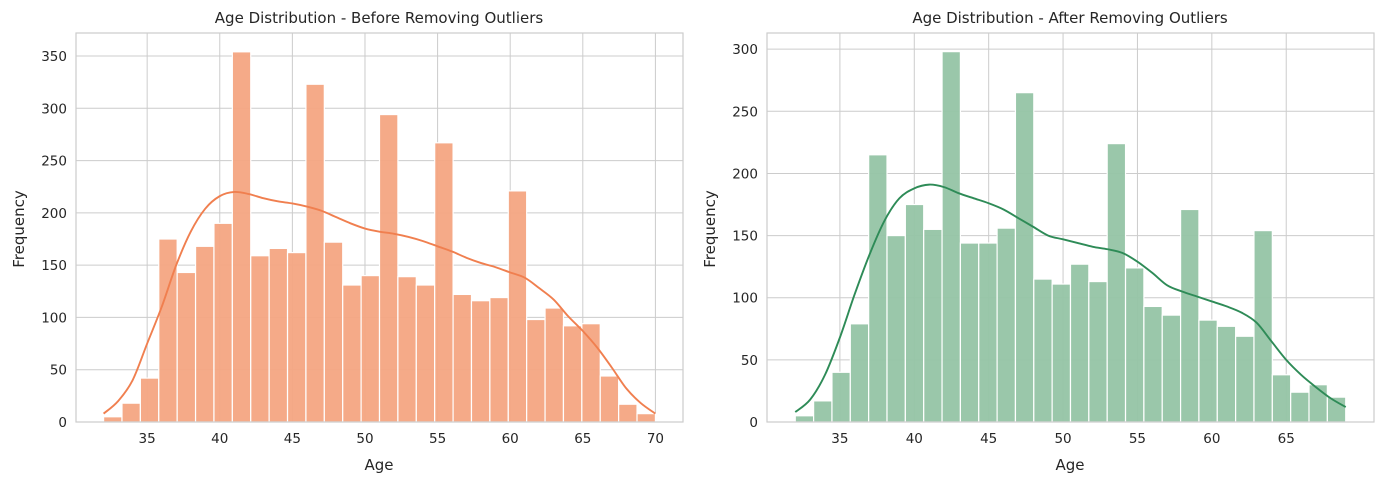  I want to click on y-tick-label: 250, so click(745, 112).